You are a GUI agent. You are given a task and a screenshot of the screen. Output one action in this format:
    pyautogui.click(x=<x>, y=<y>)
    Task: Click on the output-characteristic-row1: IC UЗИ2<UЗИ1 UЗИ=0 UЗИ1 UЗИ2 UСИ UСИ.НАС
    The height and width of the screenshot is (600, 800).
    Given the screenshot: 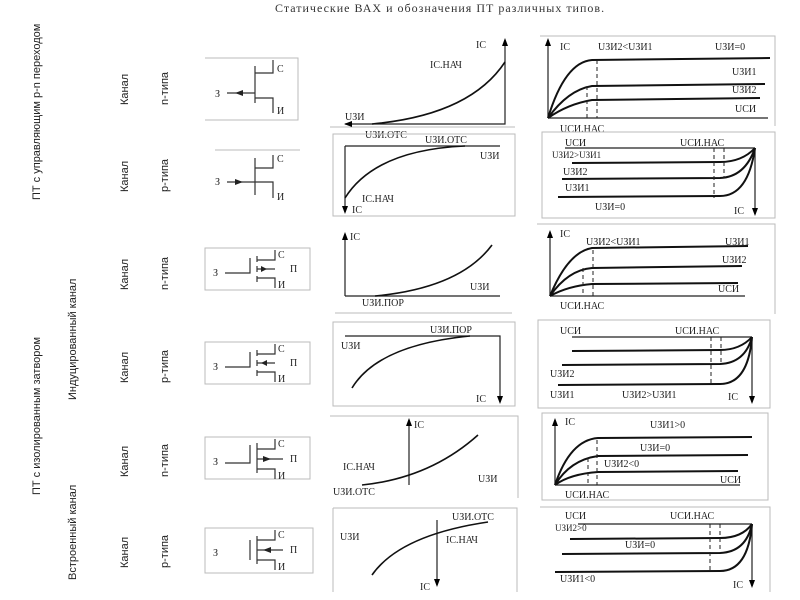 What is the action you would take?
    pyautogui.click(x=658, y=85)
    